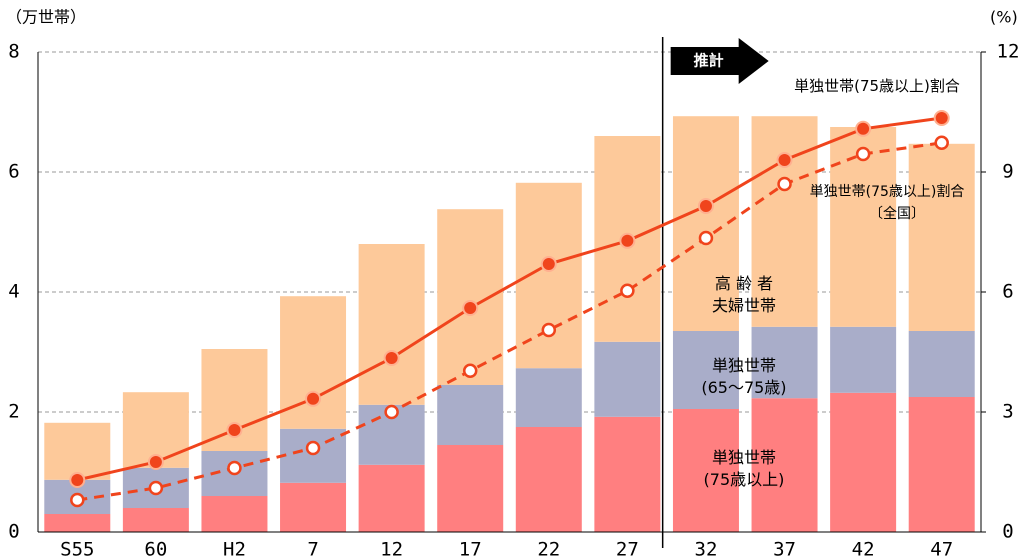  Describe the element at coordinates (706, 549) in the screenshot. I see `x-tick-label: 32` at that location.